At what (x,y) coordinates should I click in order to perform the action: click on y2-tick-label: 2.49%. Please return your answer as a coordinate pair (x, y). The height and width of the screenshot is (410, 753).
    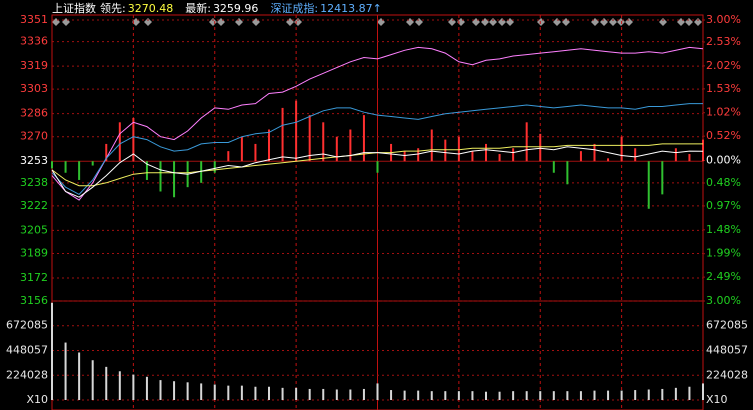
    Looking at the image, I should click on (723, 276).